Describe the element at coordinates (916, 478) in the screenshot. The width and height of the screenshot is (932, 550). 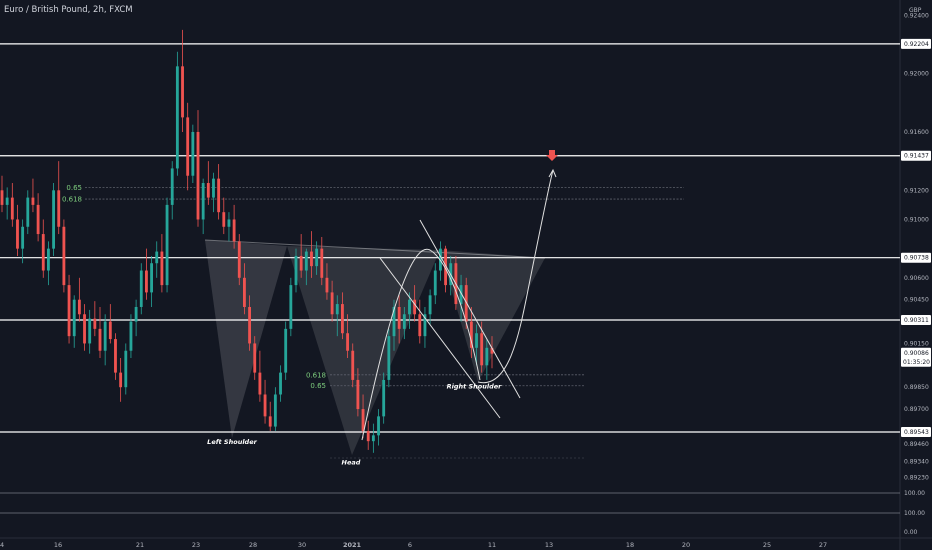
I see `price-tick-label: 0.89230` at that location.